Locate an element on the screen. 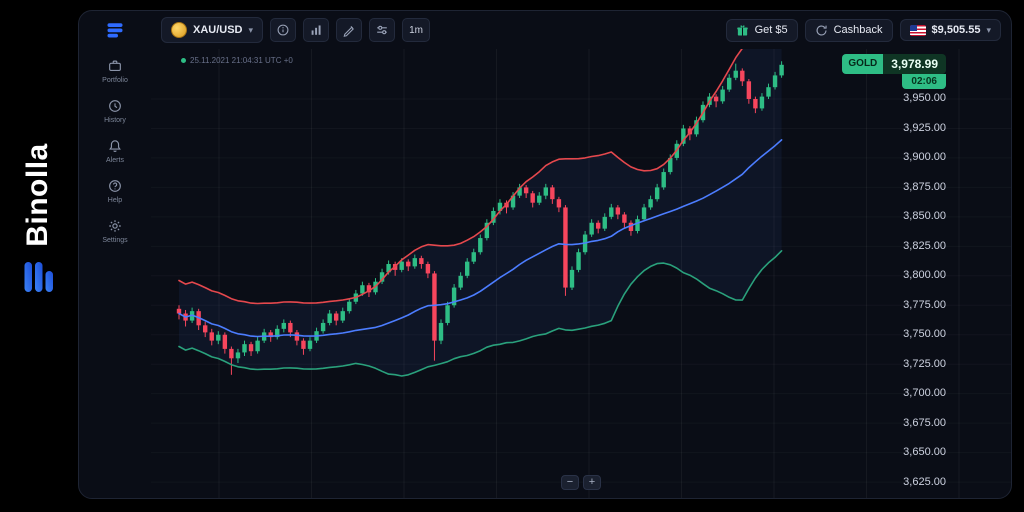  timeframe-button: 1m is located at coordinates (416, 30).